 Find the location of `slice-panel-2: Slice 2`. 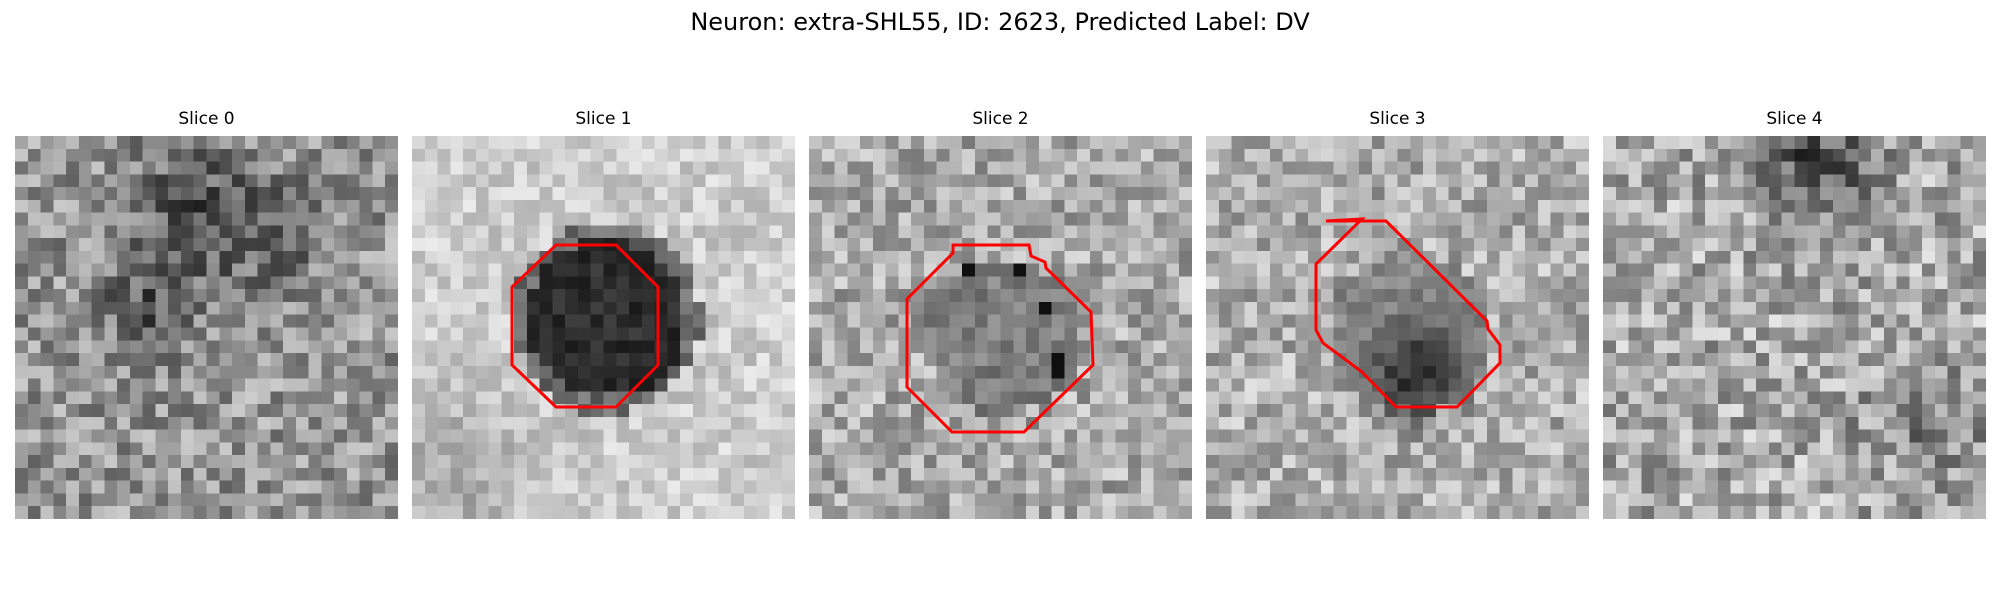

slice-panel-2: Slice 2 is located at coordinates (1000, 313).